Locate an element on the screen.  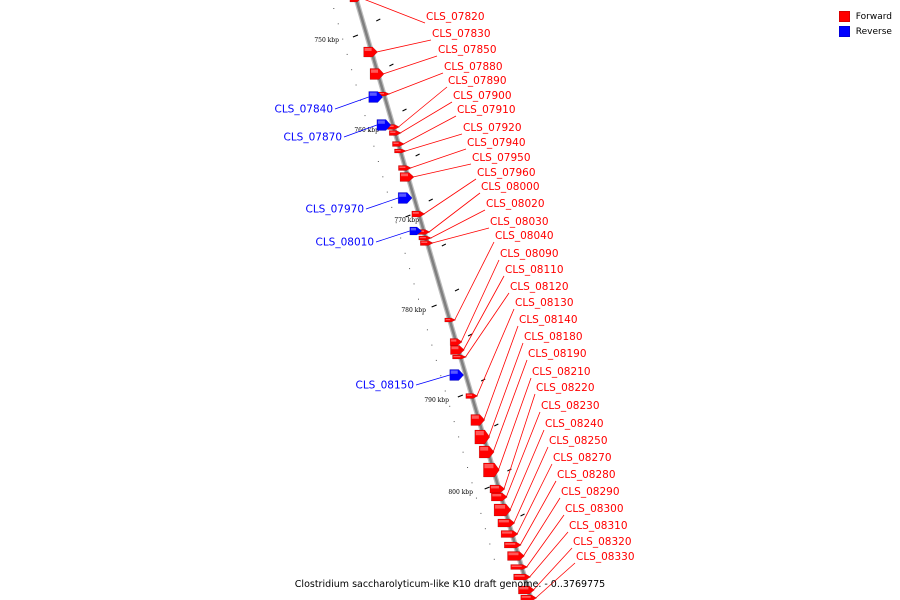
gene-label-cls-07920: CLS_07920 is located at coordinates (492, 128).